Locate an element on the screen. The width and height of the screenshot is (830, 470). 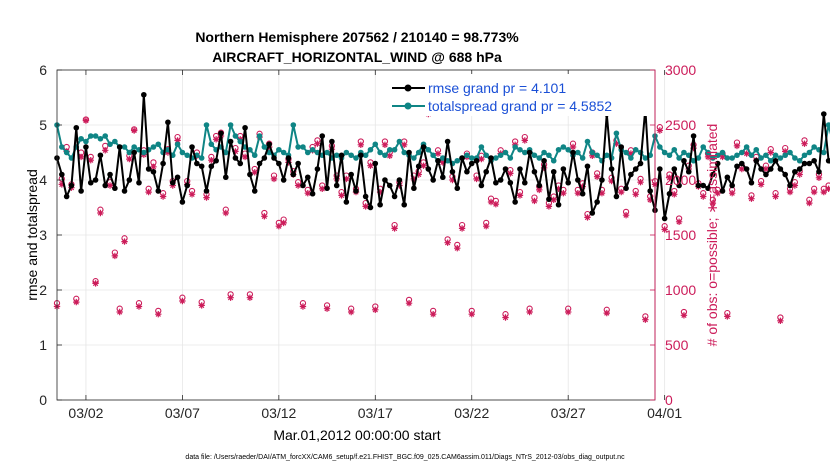
y-right-tick-label: 1500 is located at coordinates (680, 235).